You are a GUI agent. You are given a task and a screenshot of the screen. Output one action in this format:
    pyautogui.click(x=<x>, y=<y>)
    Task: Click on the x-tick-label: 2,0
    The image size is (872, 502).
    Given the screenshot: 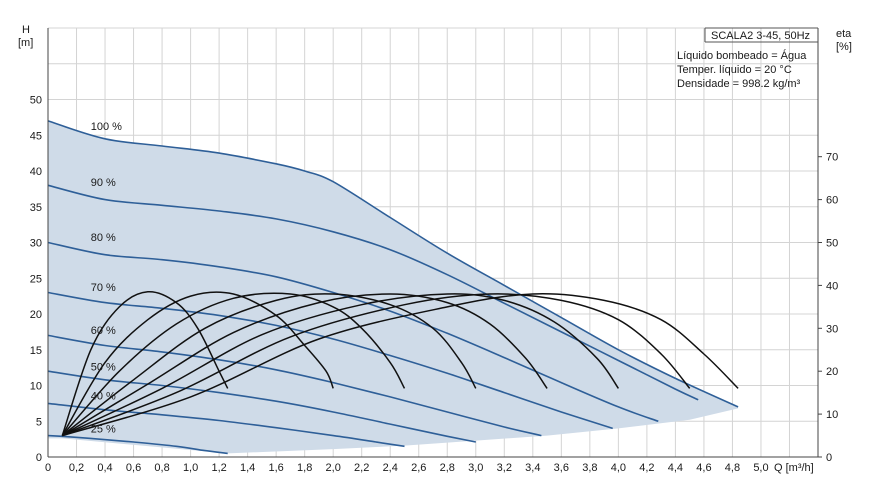 What is the action you would take?
    pyautogui.click(x=333, y=468)
    